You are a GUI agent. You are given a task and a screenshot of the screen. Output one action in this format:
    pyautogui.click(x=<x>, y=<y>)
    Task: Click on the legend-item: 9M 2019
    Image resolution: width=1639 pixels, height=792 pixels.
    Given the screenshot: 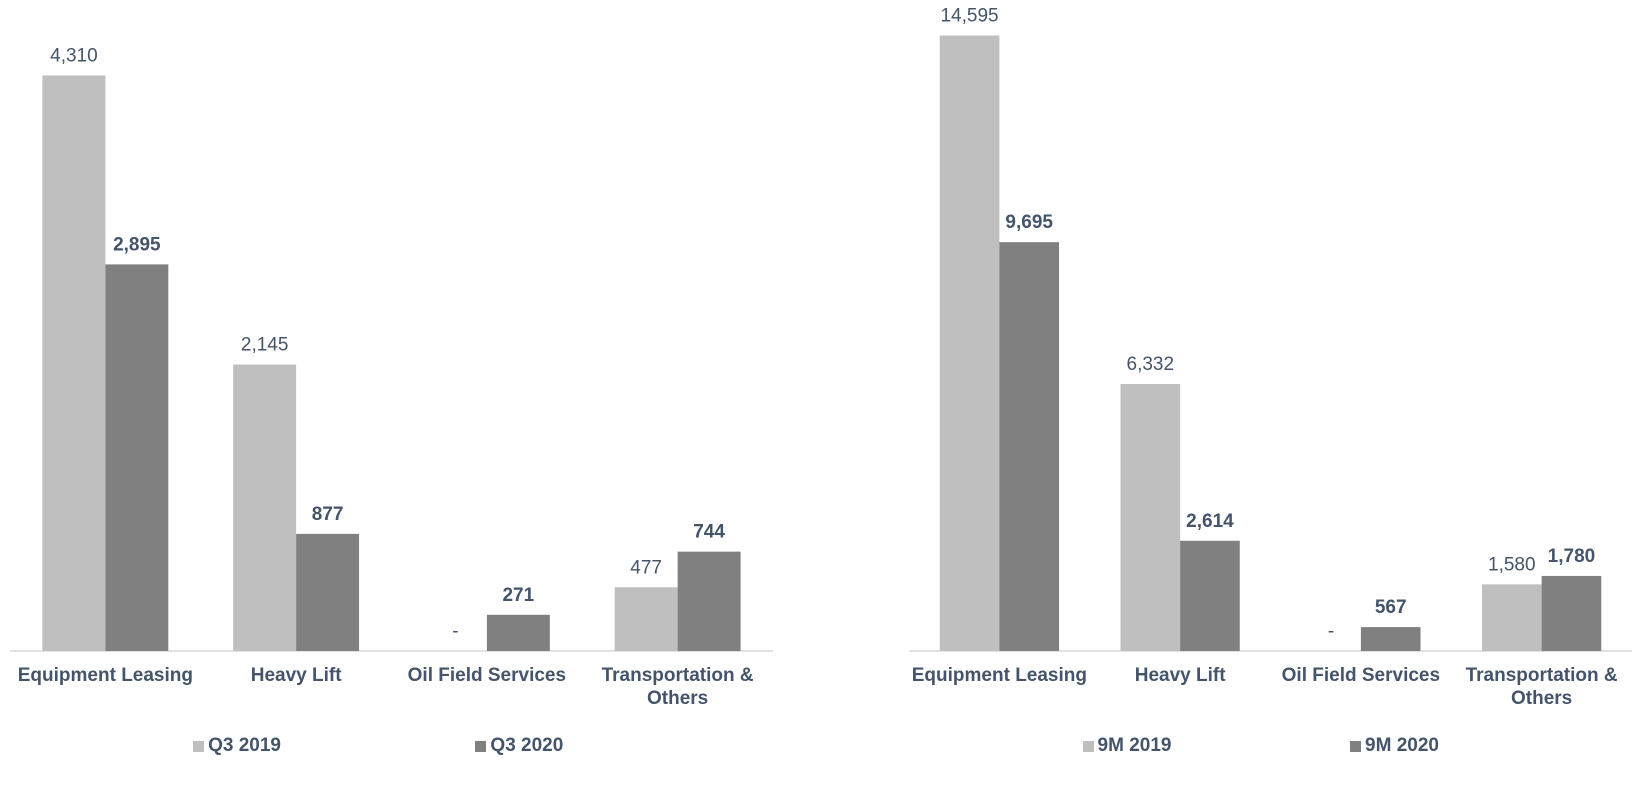 What is the action you would take?
    pyautogui.click(x=1127, y=746)
    